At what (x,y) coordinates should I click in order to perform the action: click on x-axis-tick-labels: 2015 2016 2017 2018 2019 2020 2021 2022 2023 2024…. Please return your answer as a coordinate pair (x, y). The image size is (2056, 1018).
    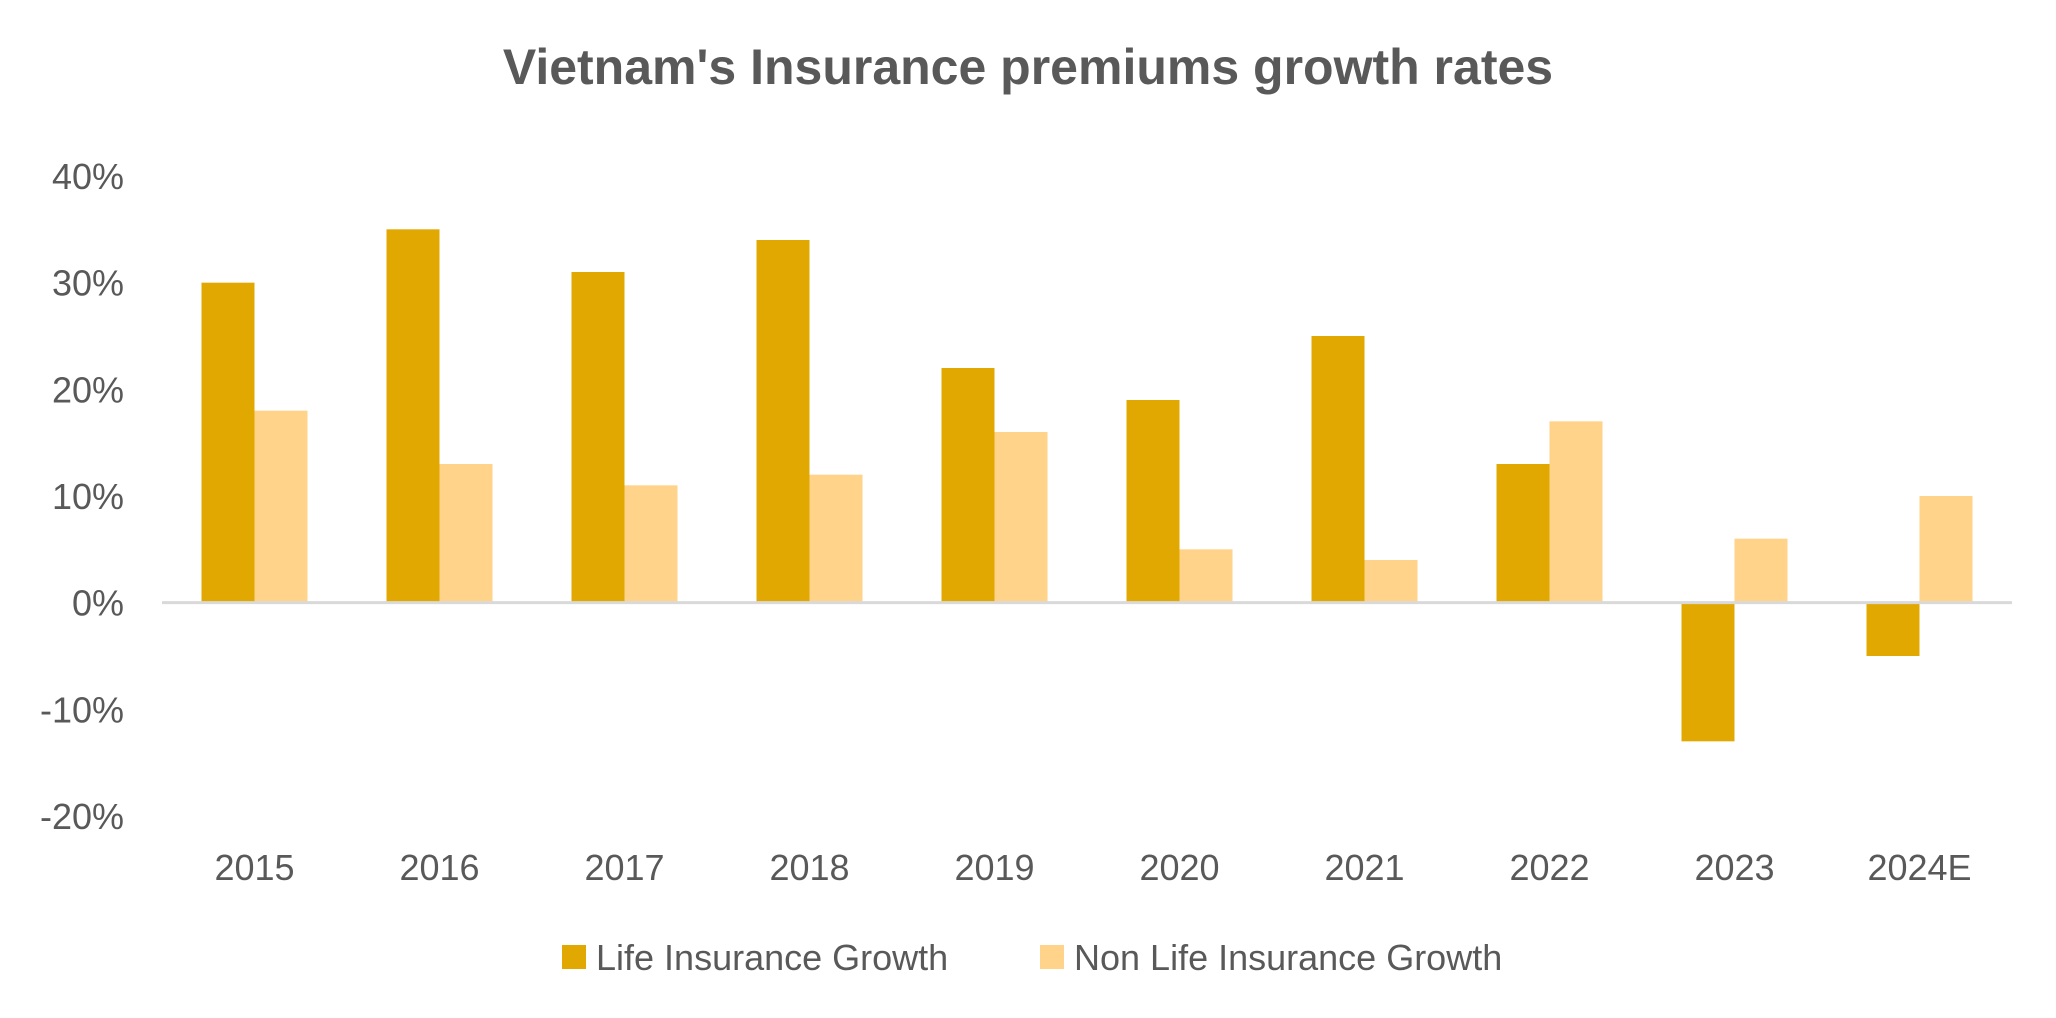
    Looking at the image, I should click on (1092, 867).